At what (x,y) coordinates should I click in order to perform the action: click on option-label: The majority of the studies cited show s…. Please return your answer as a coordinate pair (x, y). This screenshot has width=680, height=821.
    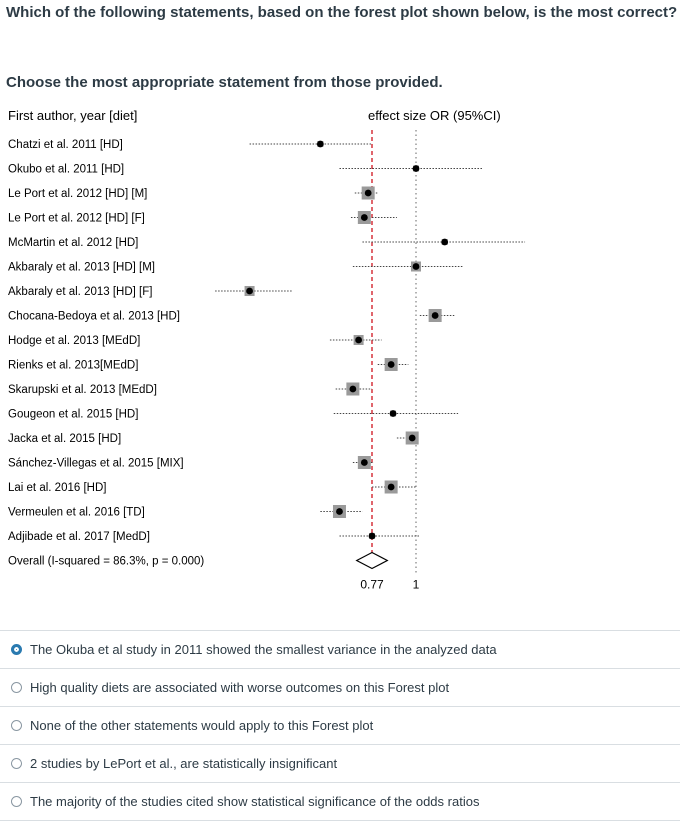
    Looking at the image, I should click on (255, 801).